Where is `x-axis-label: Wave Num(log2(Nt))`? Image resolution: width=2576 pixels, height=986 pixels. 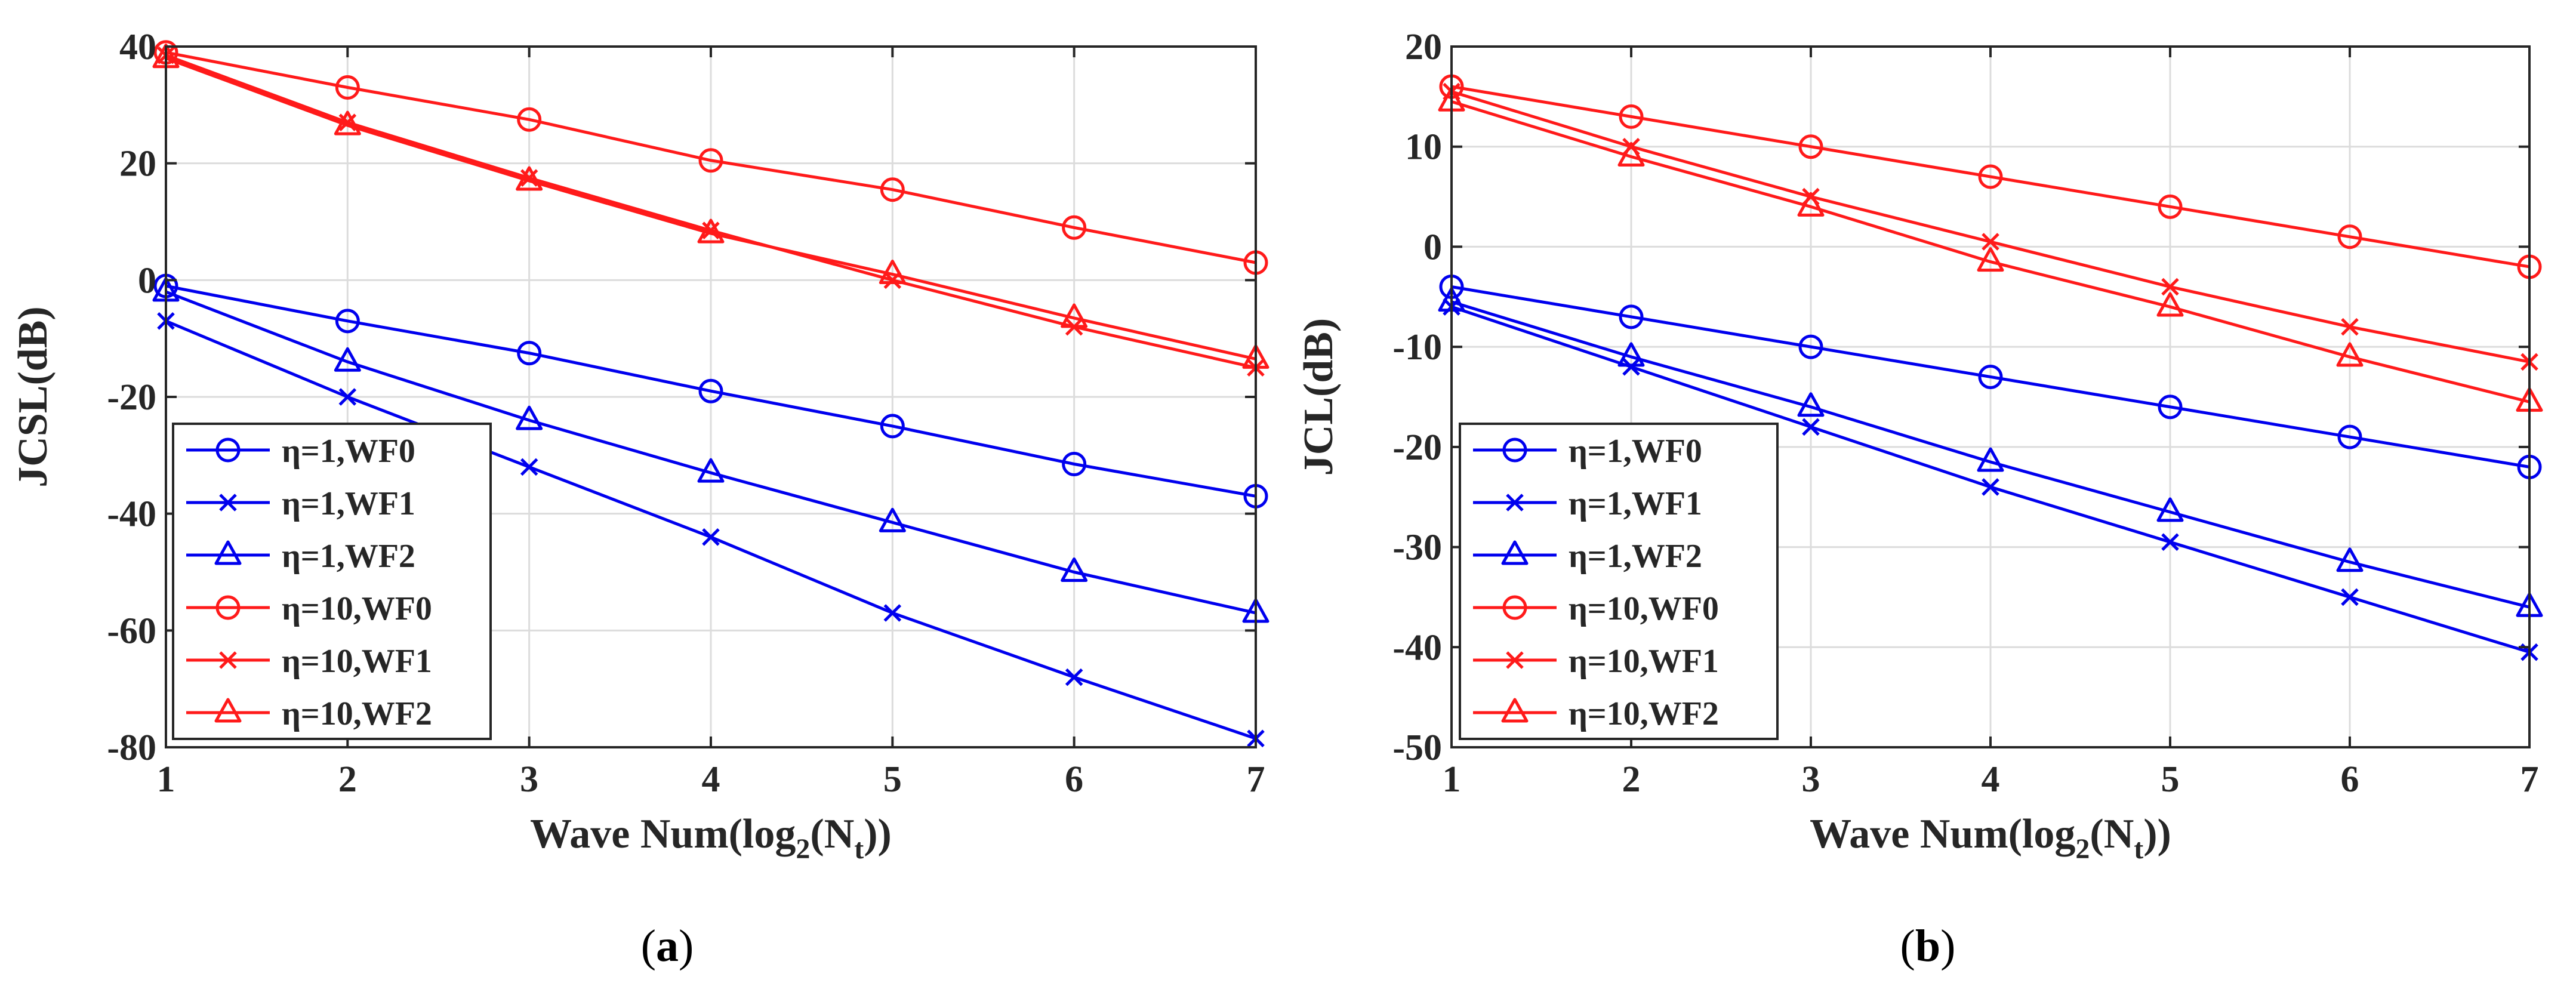 x-axis-label: Wave Num(log2(Nt)) is located at coordinates (711, 838).